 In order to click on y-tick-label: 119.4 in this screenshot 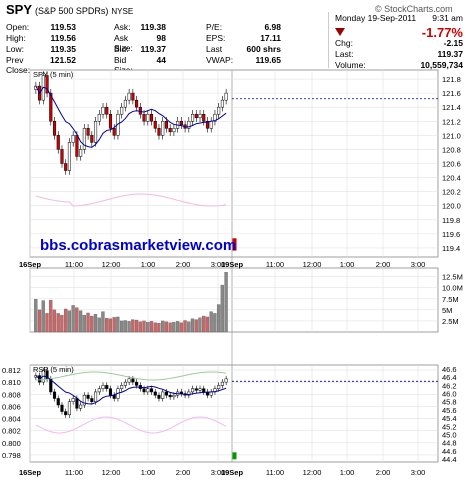, I will do `click(451, 248)`.